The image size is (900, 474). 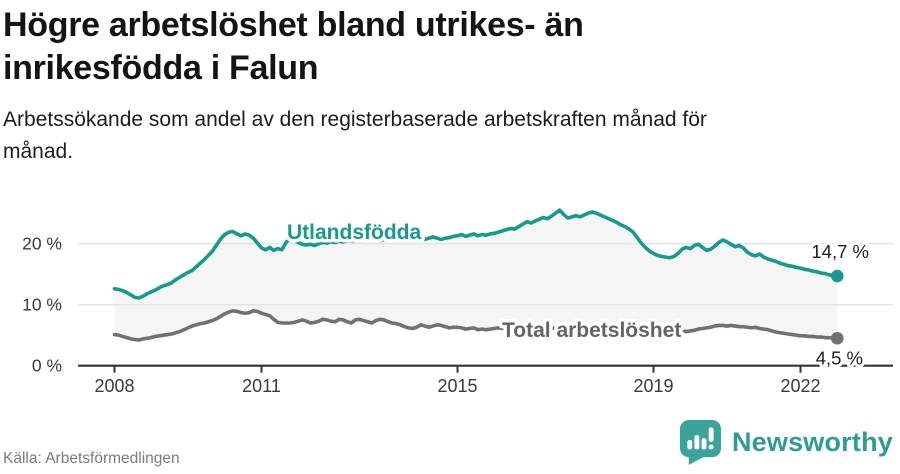 I want to click on bar-chart-speech-bubble-icon, so click(x=700, y=442).